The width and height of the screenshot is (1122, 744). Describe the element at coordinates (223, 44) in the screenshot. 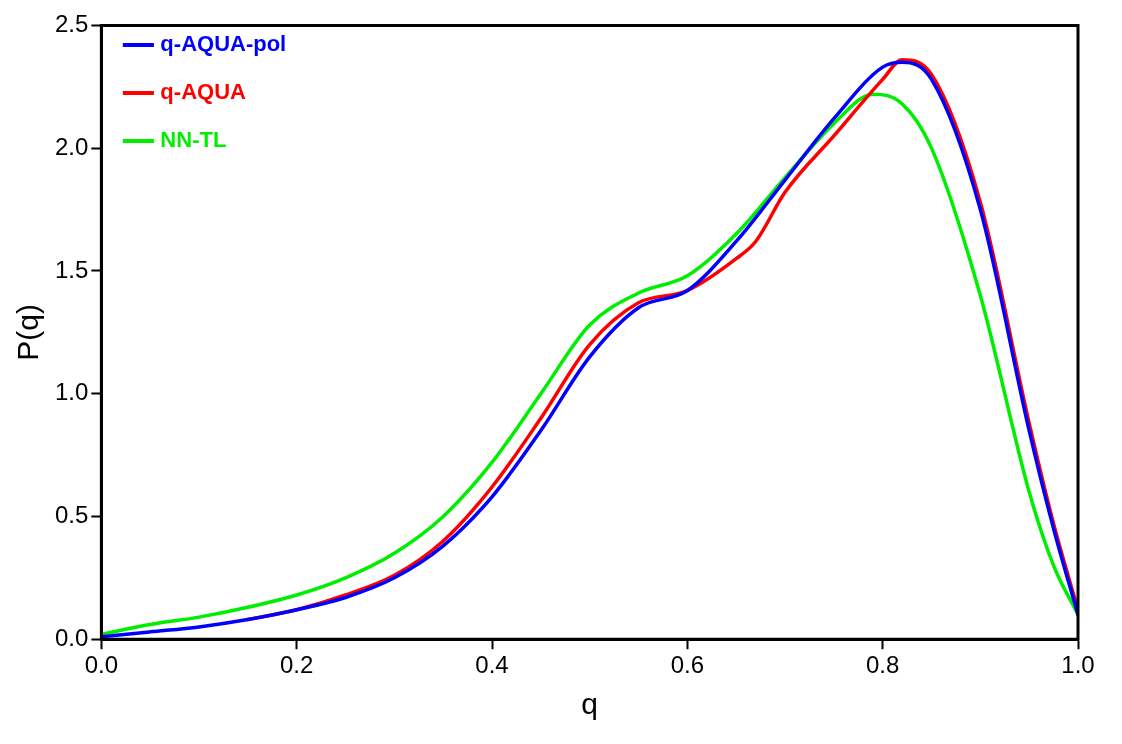

I see `legend-label: q-AQUA-pol` at that location.